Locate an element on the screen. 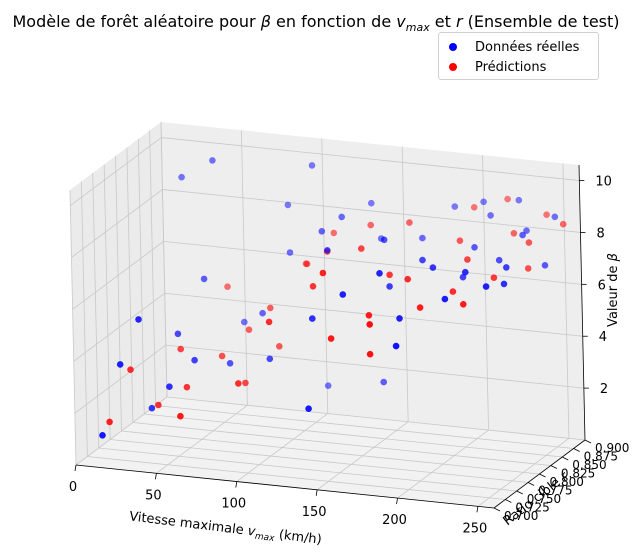 The width and height of the screenshot is (633, 557). y-tick-label: 0.800 is located at coordinates (567, 482).